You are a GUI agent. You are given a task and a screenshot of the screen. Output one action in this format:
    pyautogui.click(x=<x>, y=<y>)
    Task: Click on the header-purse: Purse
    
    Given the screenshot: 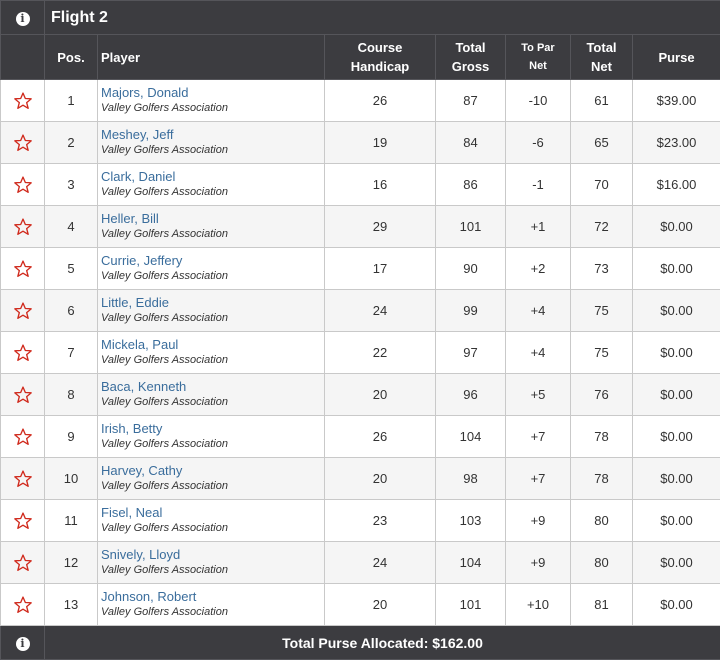 What is the action you would take?
    pyautogui.click(x=675, y=57)
    